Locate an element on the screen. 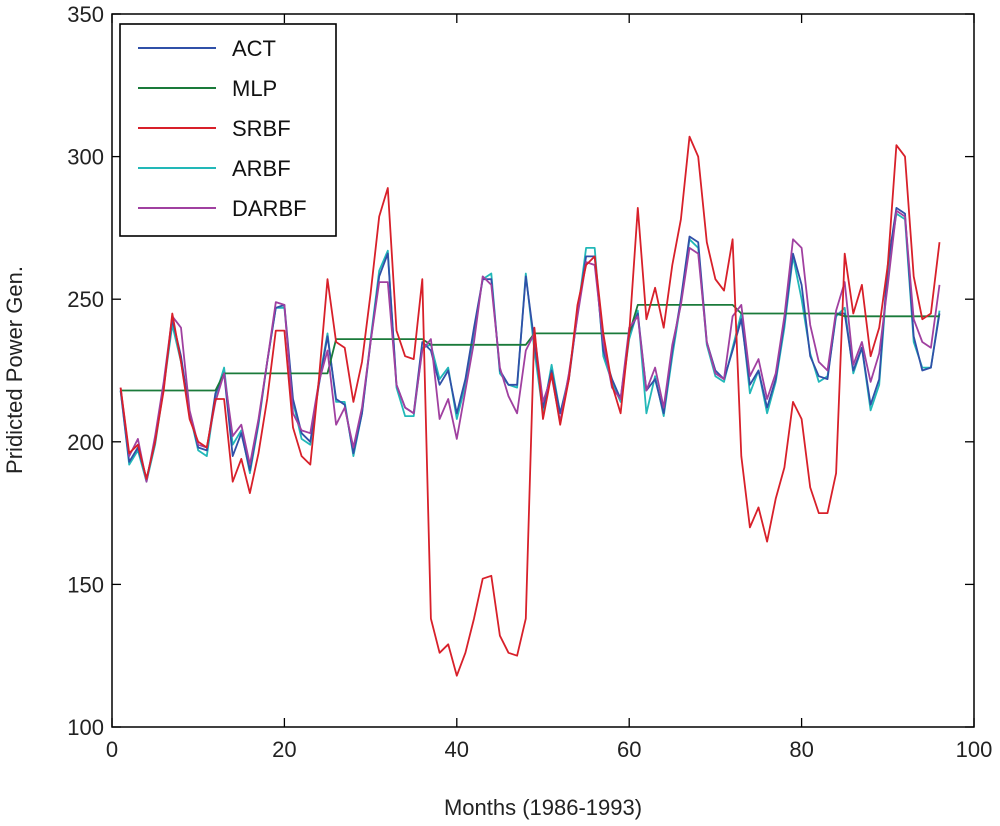 The width and height of the screenshot is (1000, 826). y-tick-label: 350 is located at coordinates (85, 14).